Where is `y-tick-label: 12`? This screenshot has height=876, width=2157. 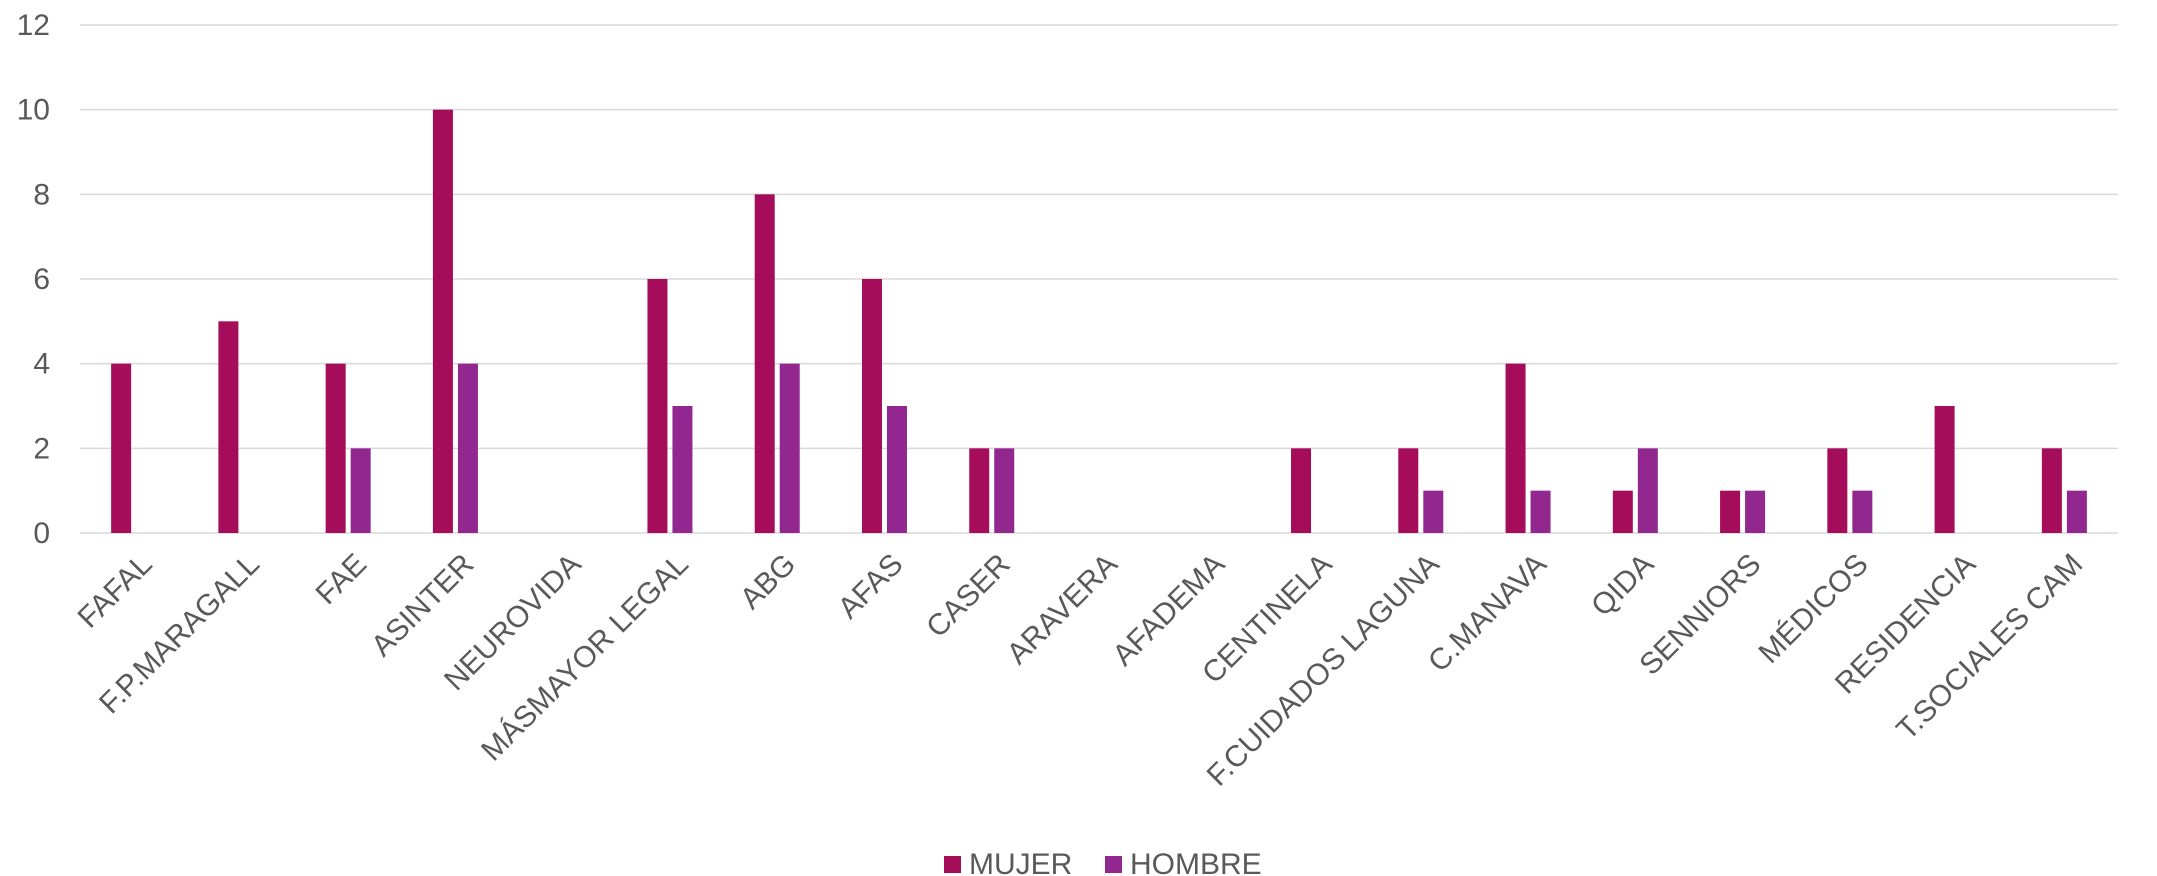
y-tick-label: 12 is located at coordinates (33, 25).